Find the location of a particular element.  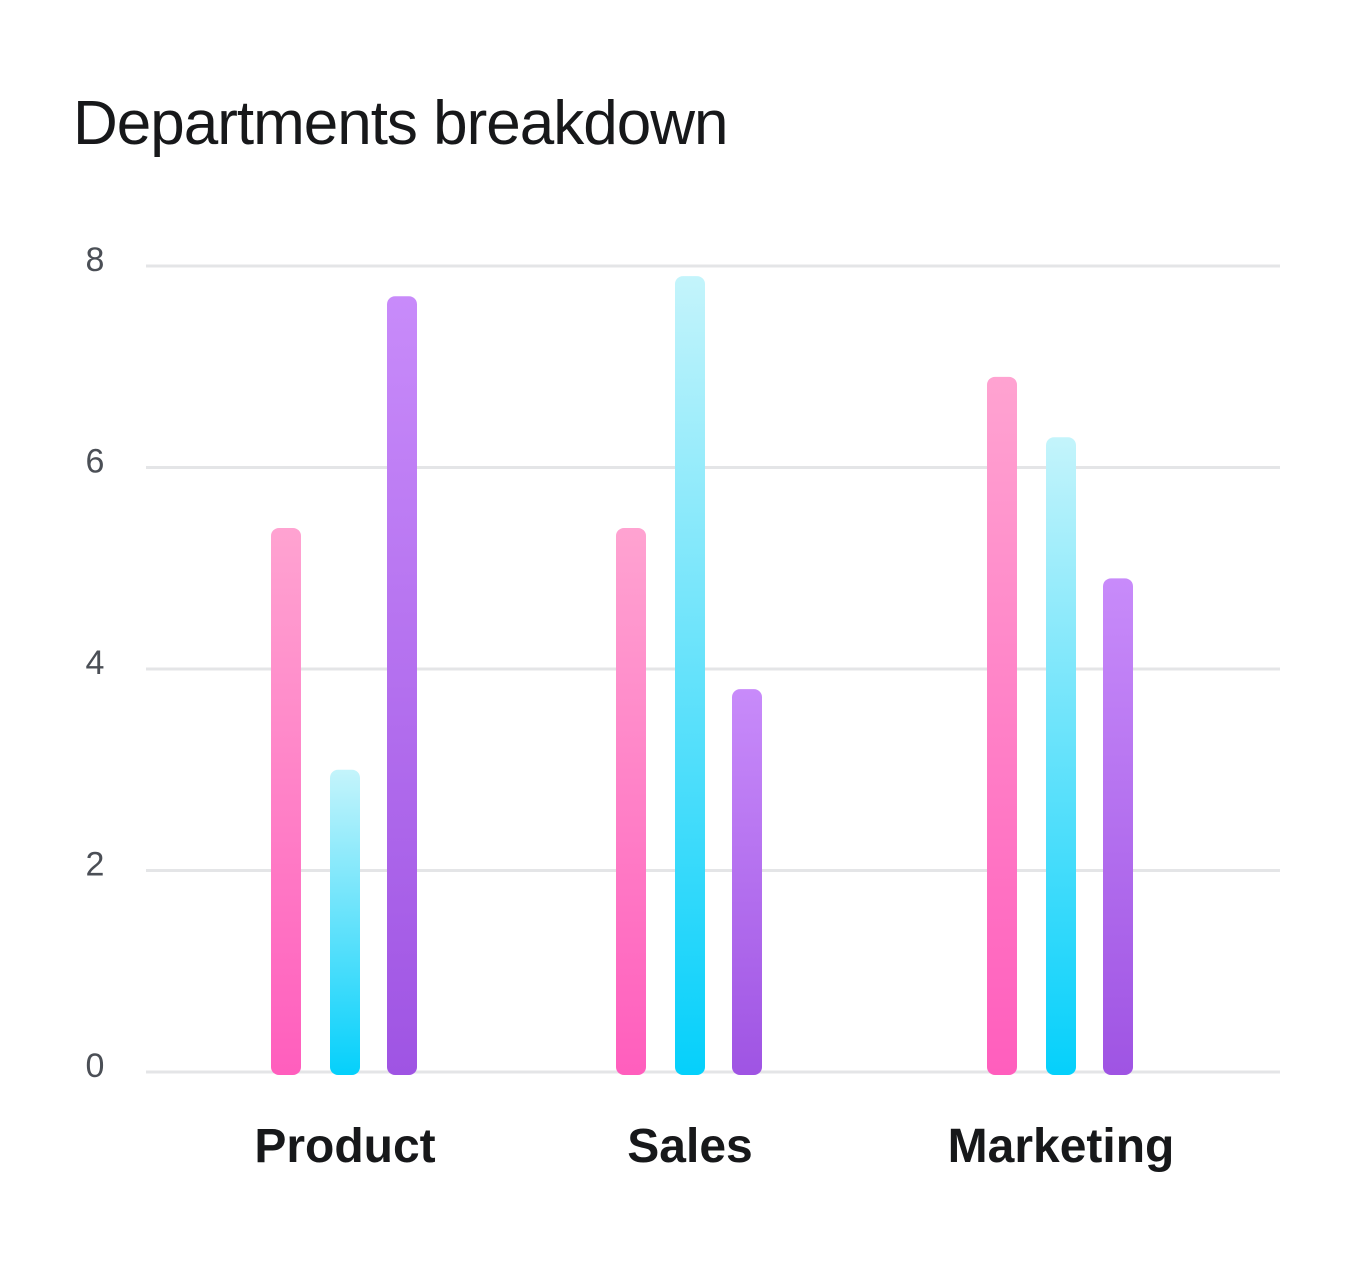

x-axis-categories: Product Sales Marketing is located at coordinates (714, 1146).